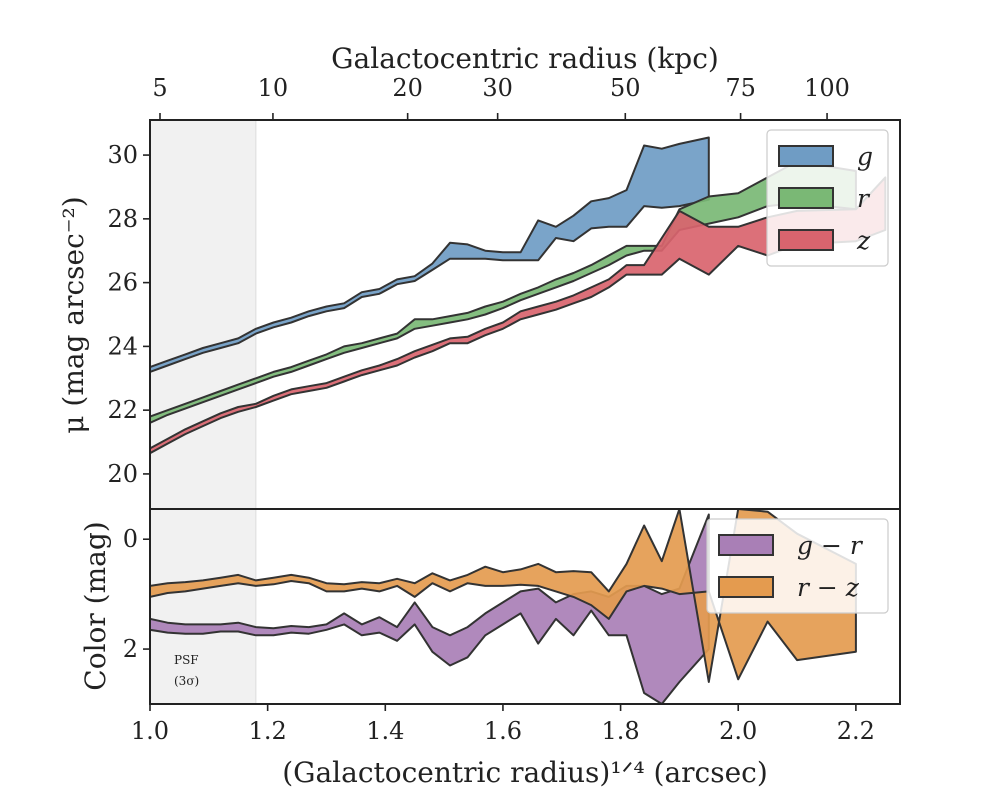  Describe the element at coordinates (122, 155) in the screenshot. I see `y-tick-label: 30` at that location.